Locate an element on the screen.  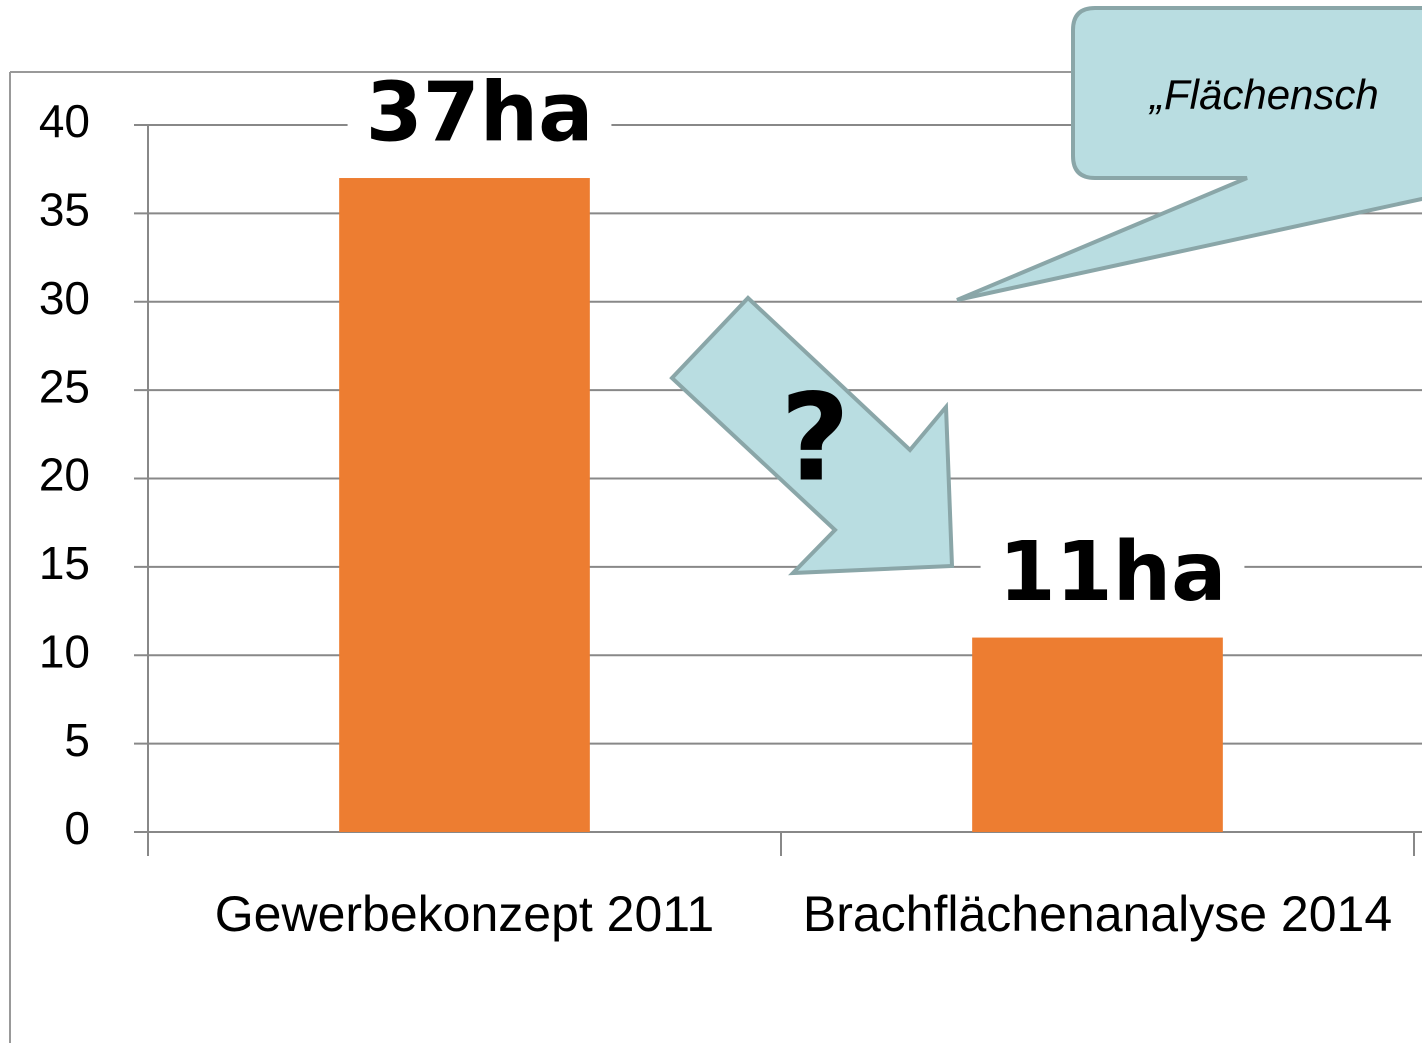
y-tick-label: 5 is located at coordinates (77, 740).